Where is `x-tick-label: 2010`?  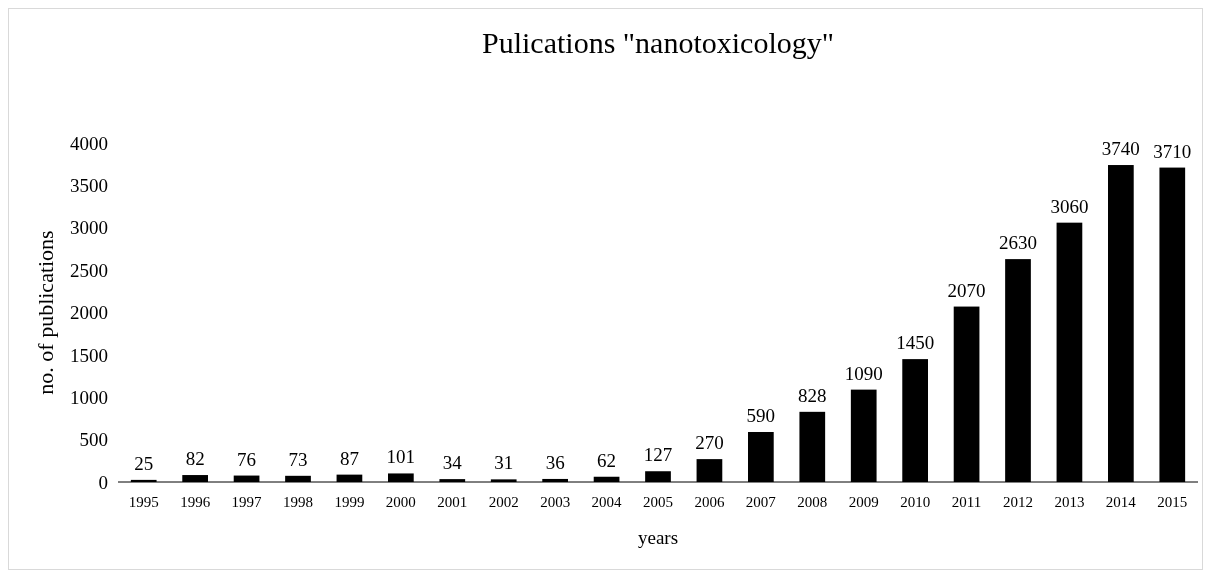
x-tick-label: 2010 is located at coordinates (915, 502).